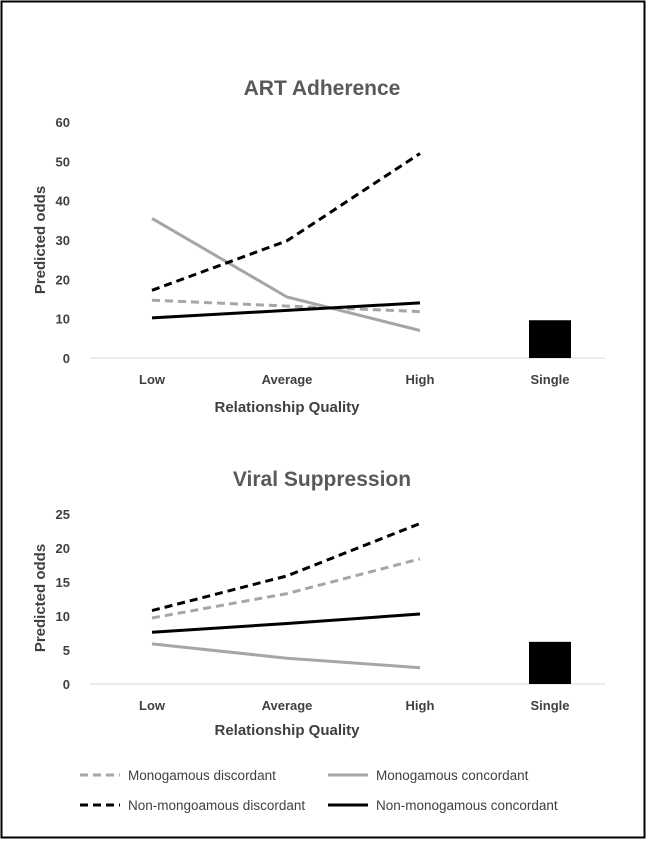  What do you see at coordinates (452, 775) in the screenshot?
I see `legend-label: Monogamous concordant` at bounding box center [452, 775].